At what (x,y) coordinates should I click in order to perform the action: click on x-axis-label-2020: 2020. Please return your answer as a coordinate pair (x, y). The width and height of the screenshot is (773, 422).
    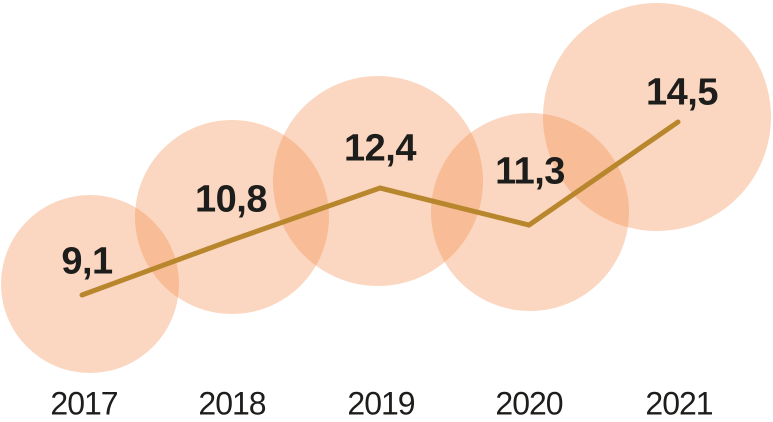
    Looking at the image, I should click on (529, 403).